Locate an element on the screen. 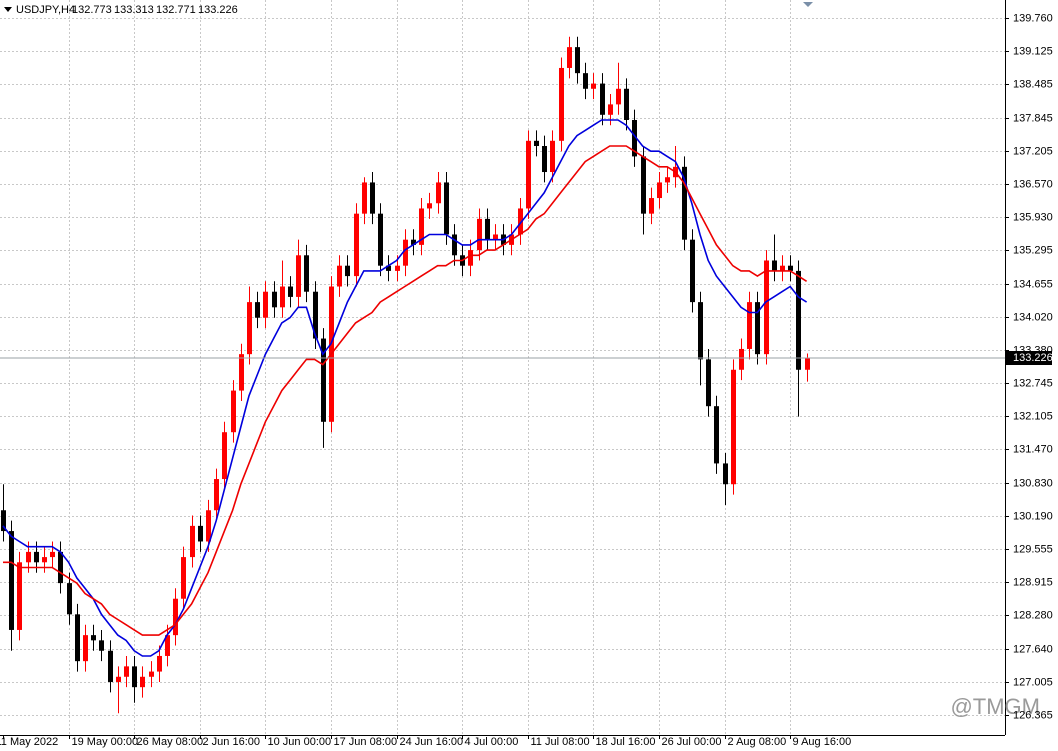  x-tick-label: 11 May 2022 is located at coordinates (29, 742).